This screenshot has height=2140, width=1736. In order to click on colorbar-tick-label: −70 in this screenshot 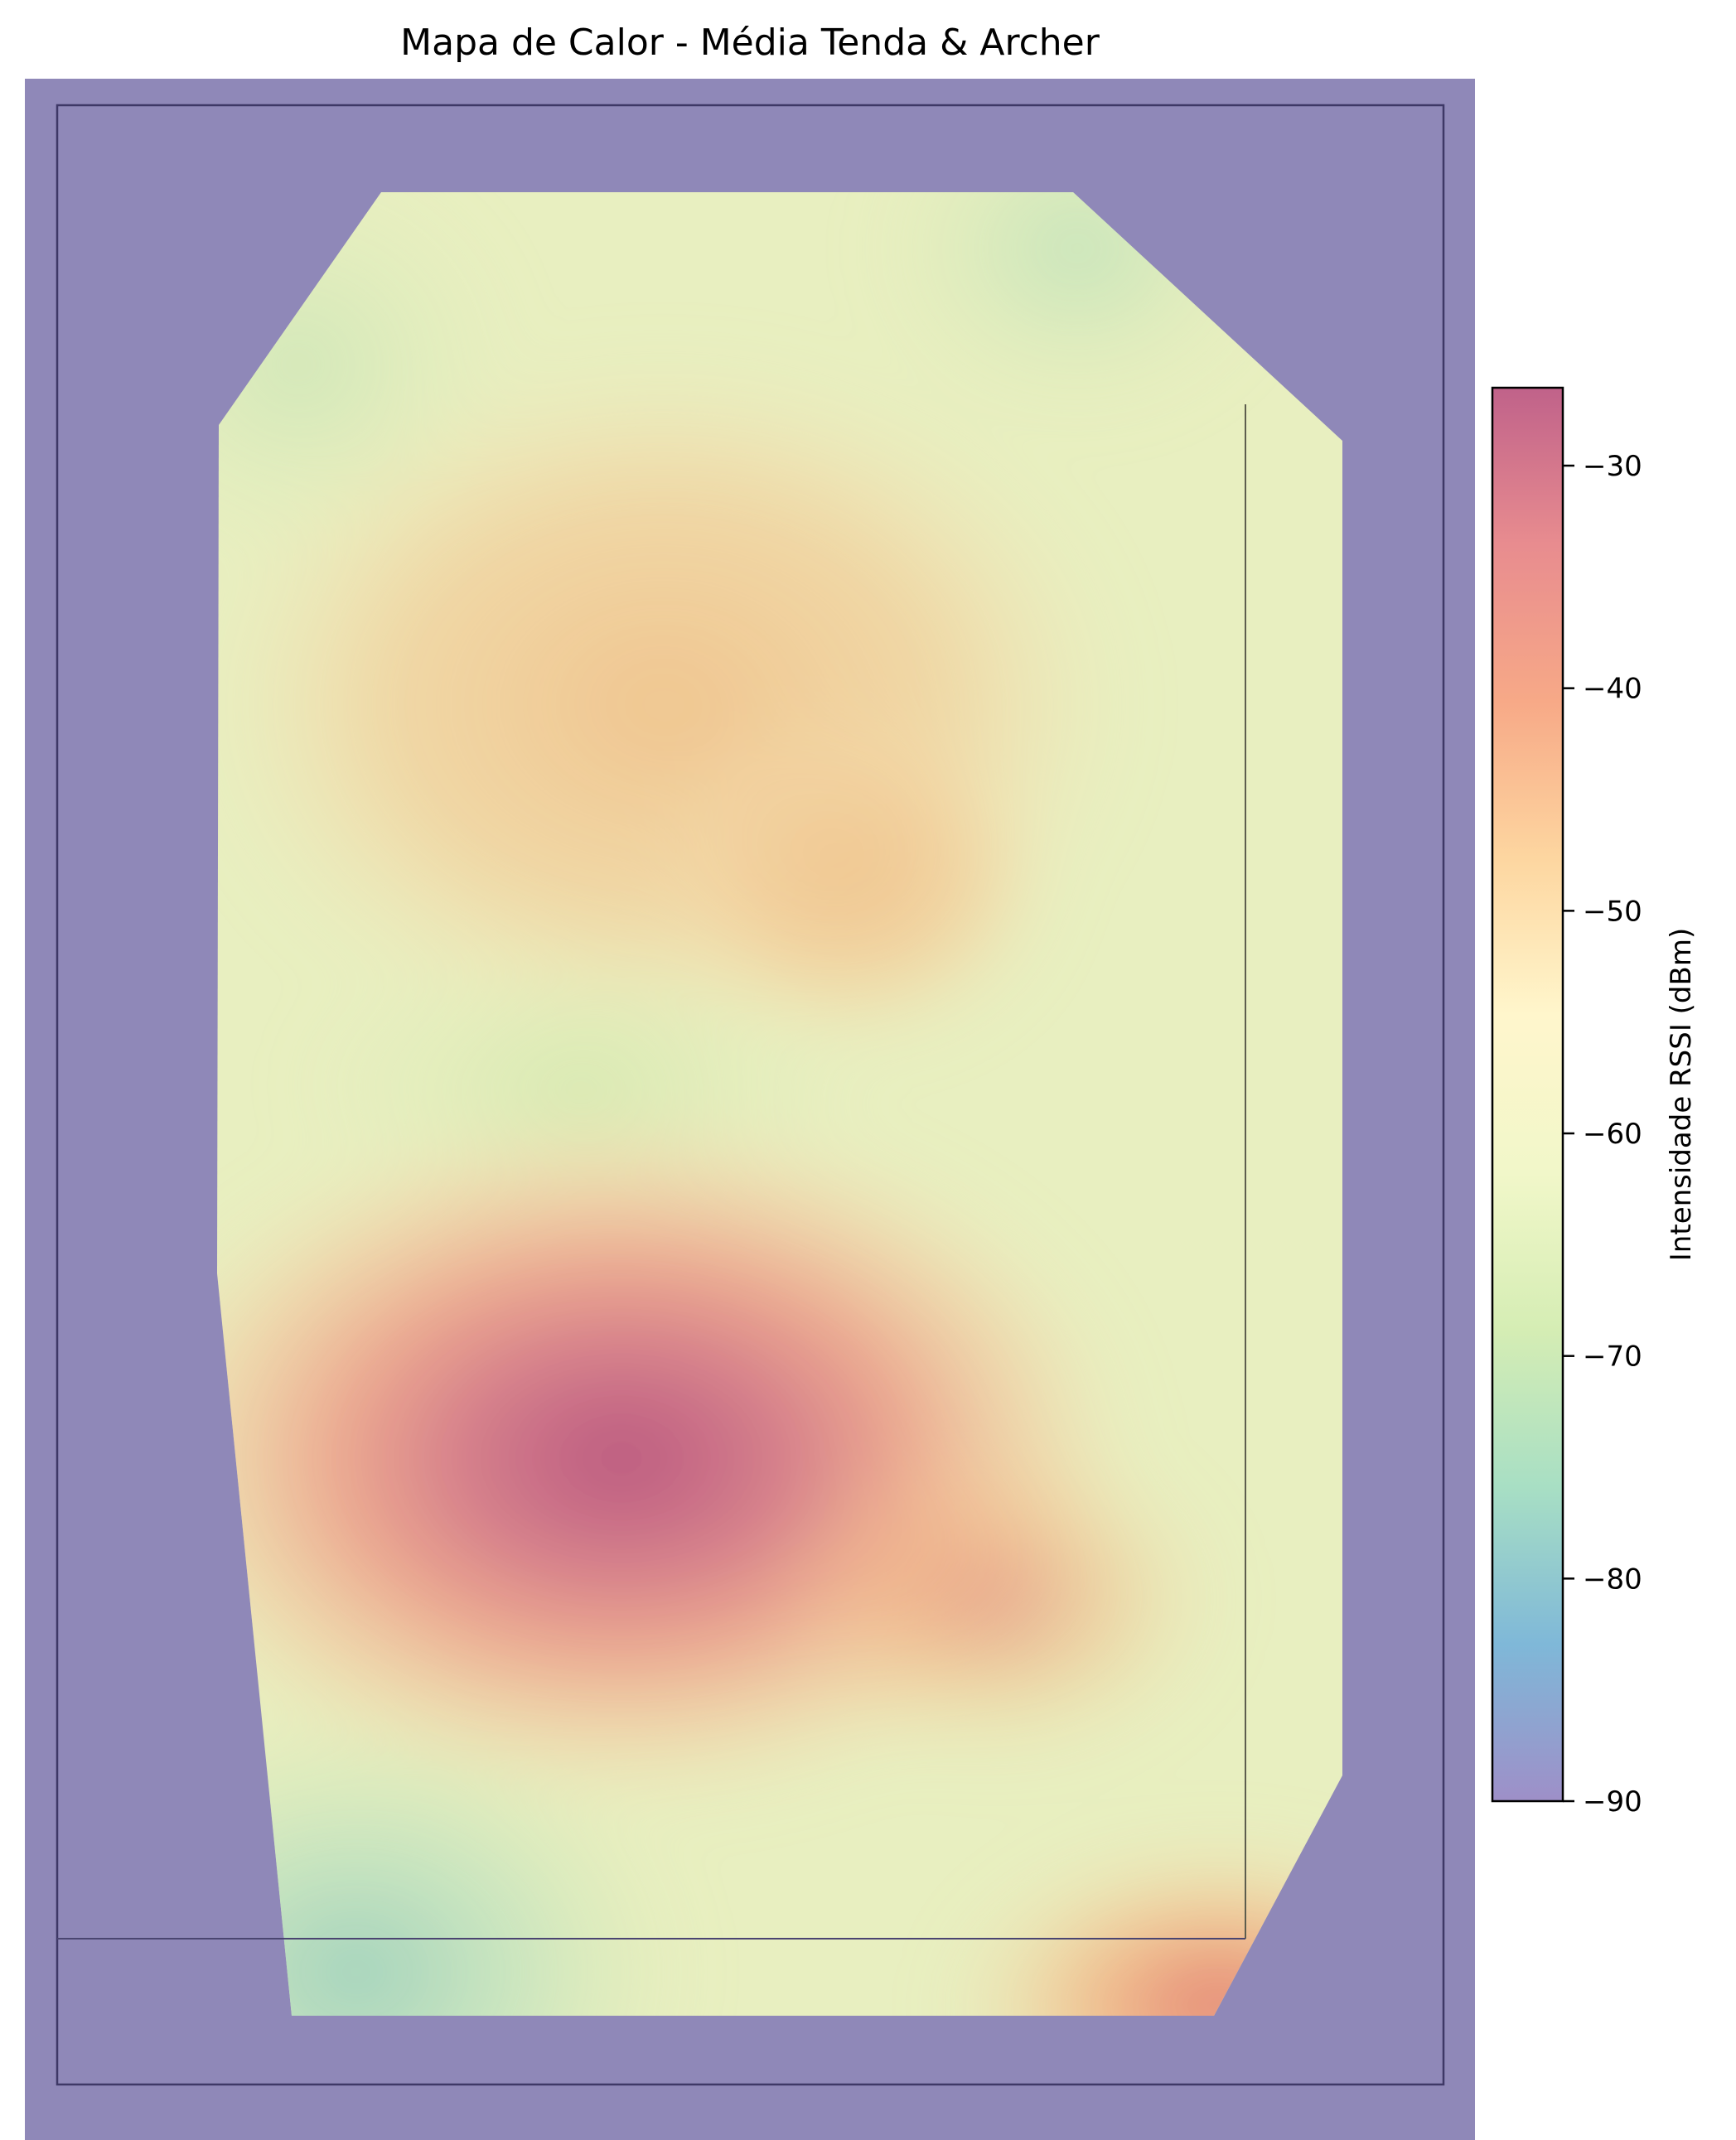, I will do `click(1612, 1357)`.